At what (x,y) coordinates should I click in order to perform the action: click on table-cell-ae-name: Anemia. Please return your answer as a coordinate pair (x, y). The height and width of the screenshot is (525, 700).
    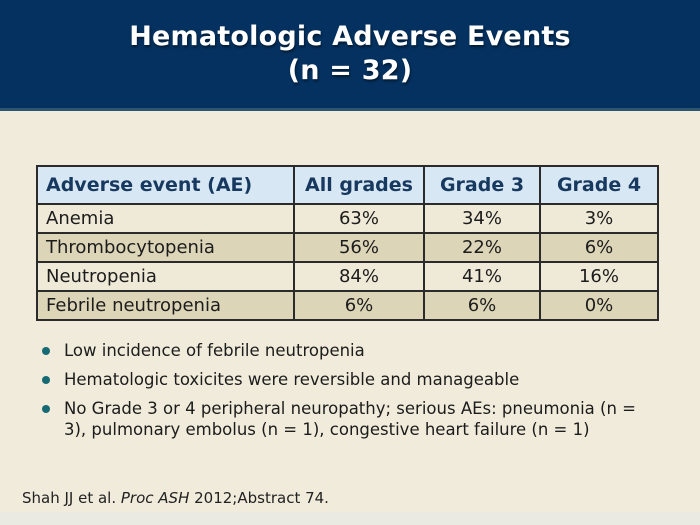
    Looking at the image, I should click on (165, 218).